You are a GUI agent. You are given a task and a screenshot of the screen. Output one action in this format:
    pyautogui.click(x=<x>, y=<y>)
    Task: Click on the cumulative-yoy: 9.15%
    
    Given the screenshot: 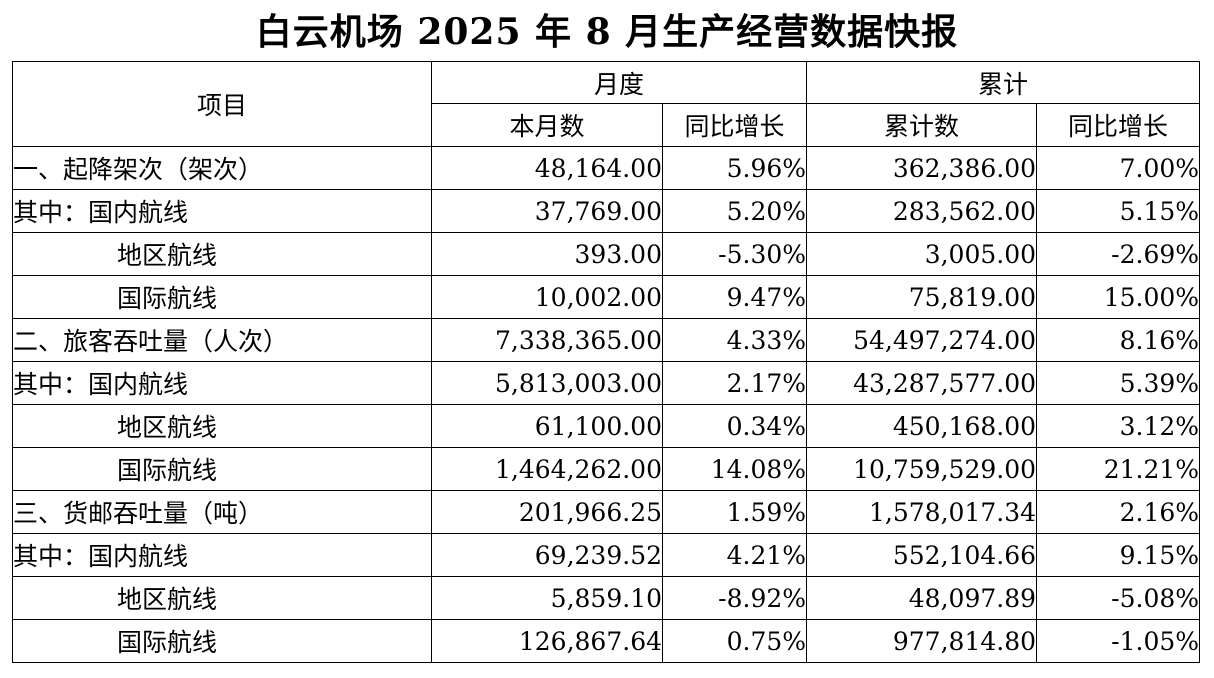 What is the action you would take?
    pyautogui.click(x=1118, y=555)
    